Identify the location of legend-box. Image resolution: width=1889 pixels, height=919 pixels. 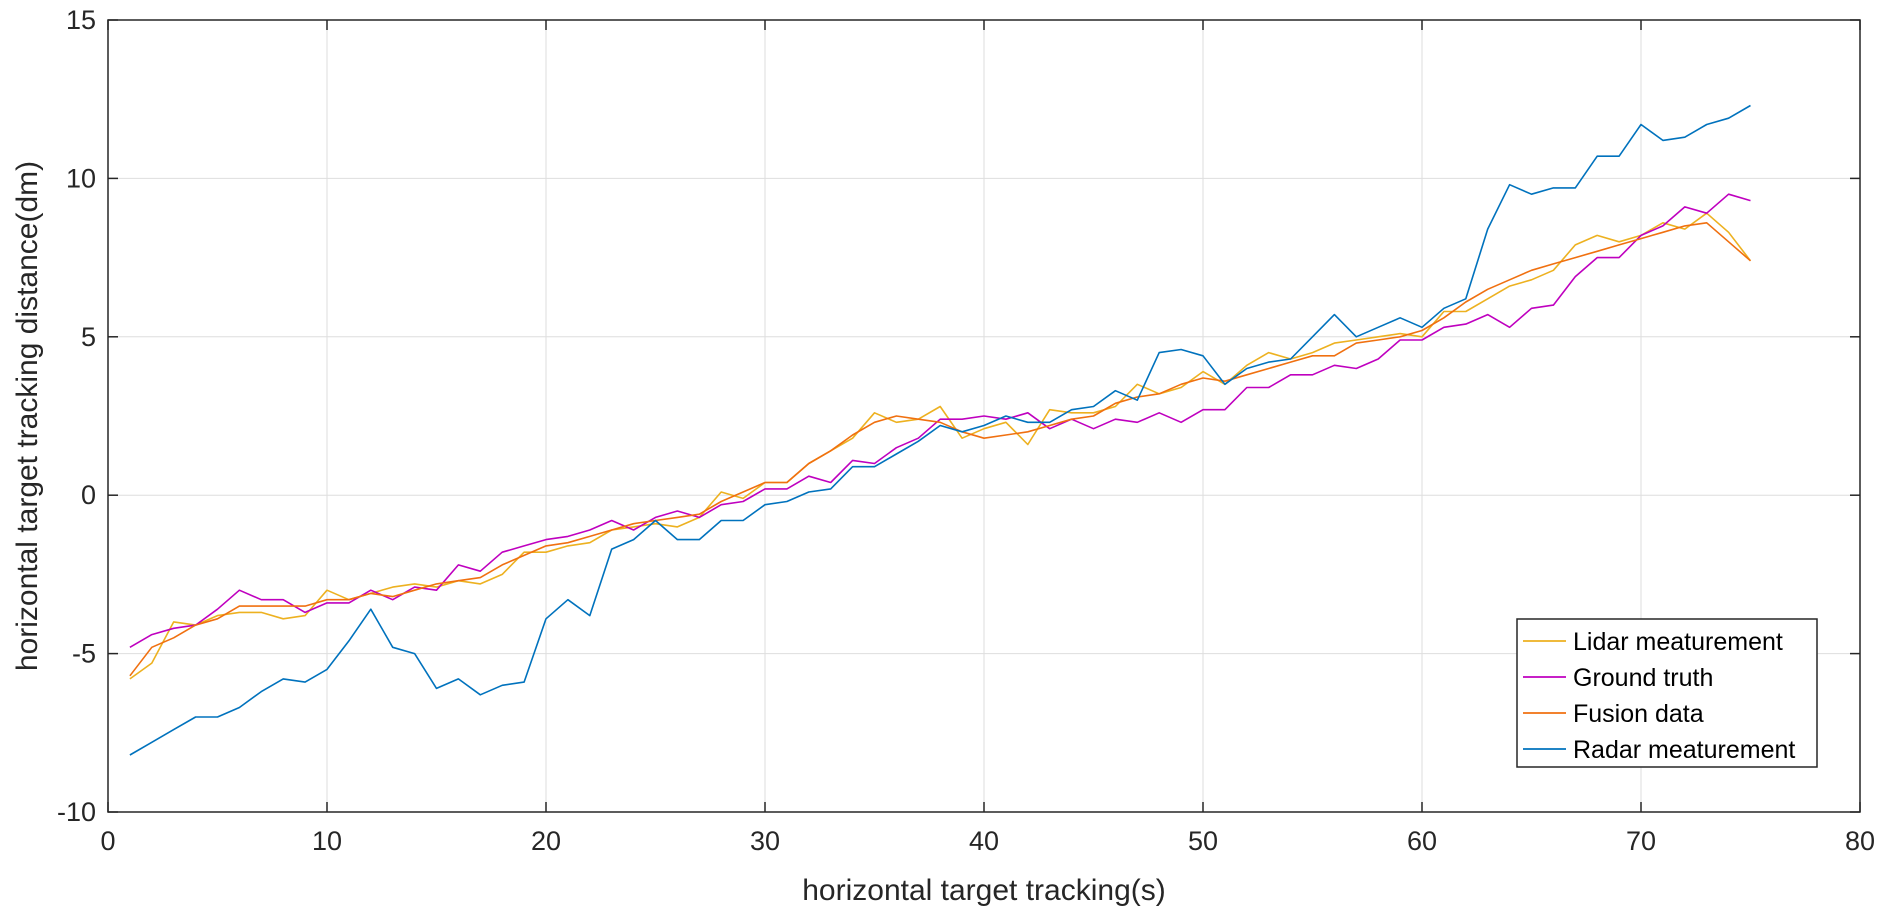
(1667, 693).